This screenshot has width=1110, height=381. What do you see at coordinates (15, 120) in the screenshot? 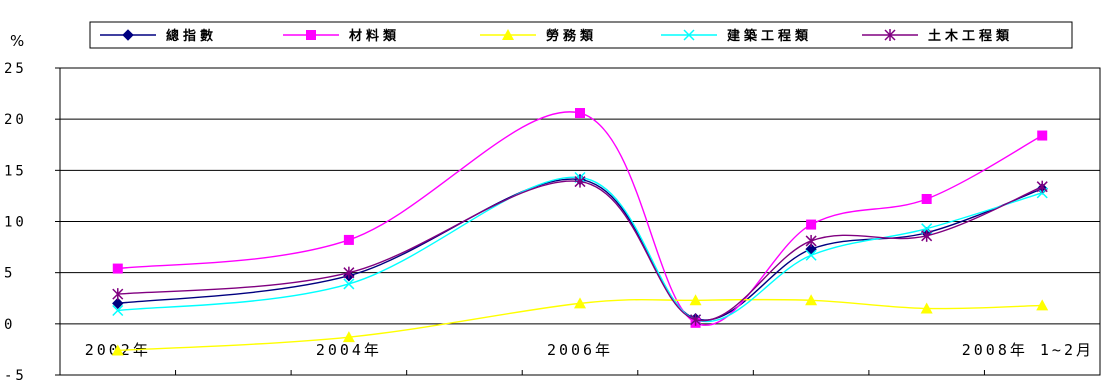
I see `y-tick-label: 20` at bounding box center [15, 120].